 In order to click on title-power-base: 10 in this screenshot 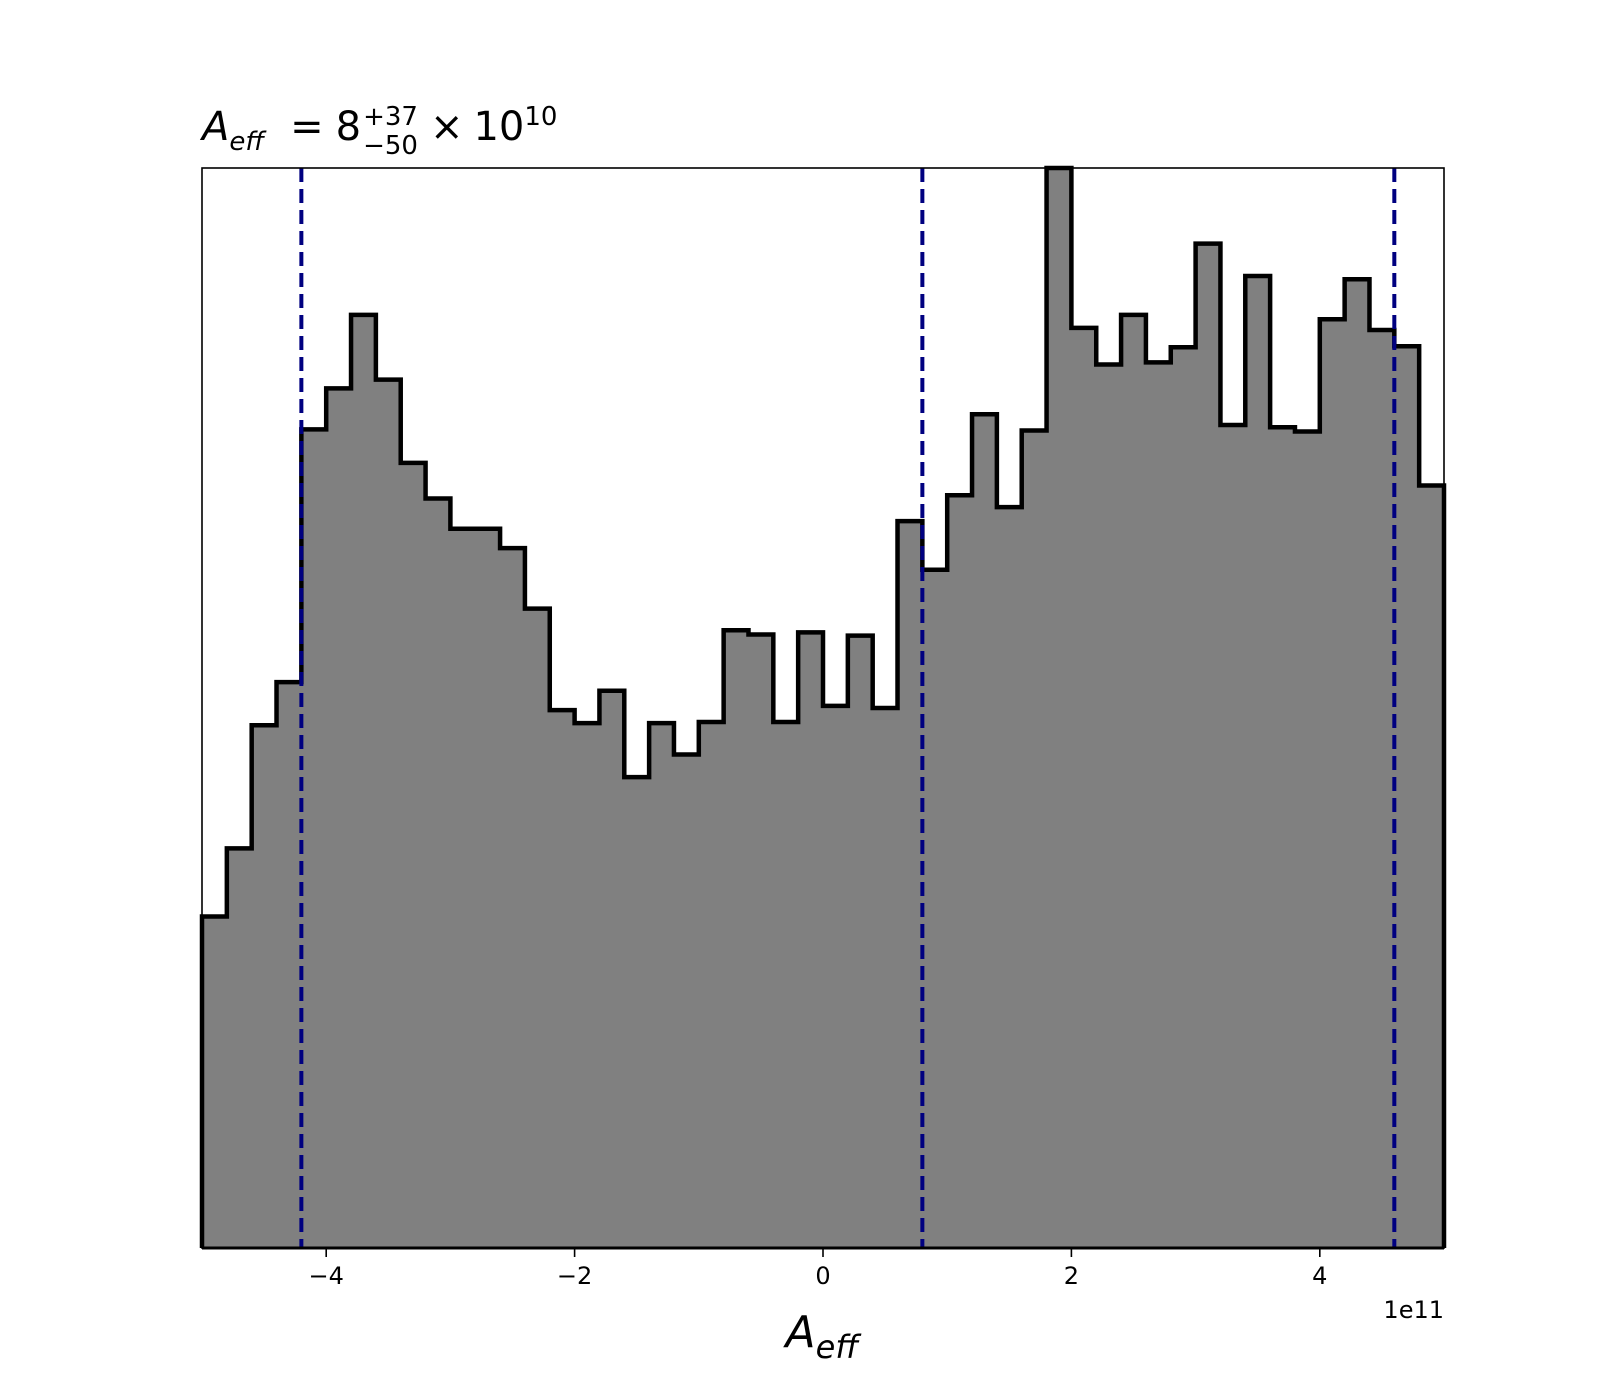, I will do `click(498, 127)`.